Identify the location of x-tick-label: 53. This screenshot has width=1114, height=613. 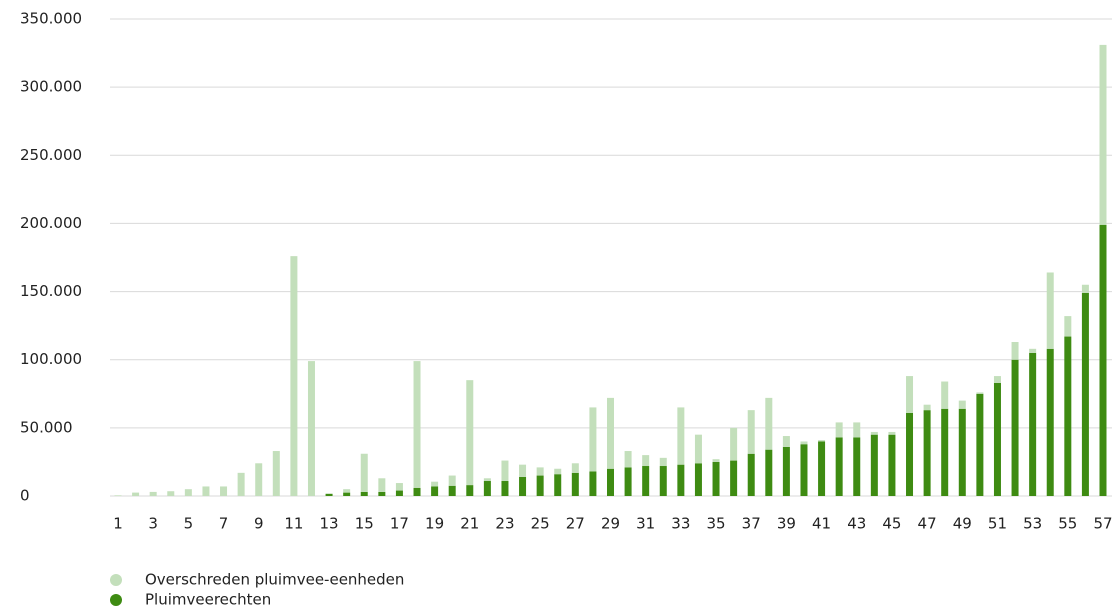
(1032, 524).